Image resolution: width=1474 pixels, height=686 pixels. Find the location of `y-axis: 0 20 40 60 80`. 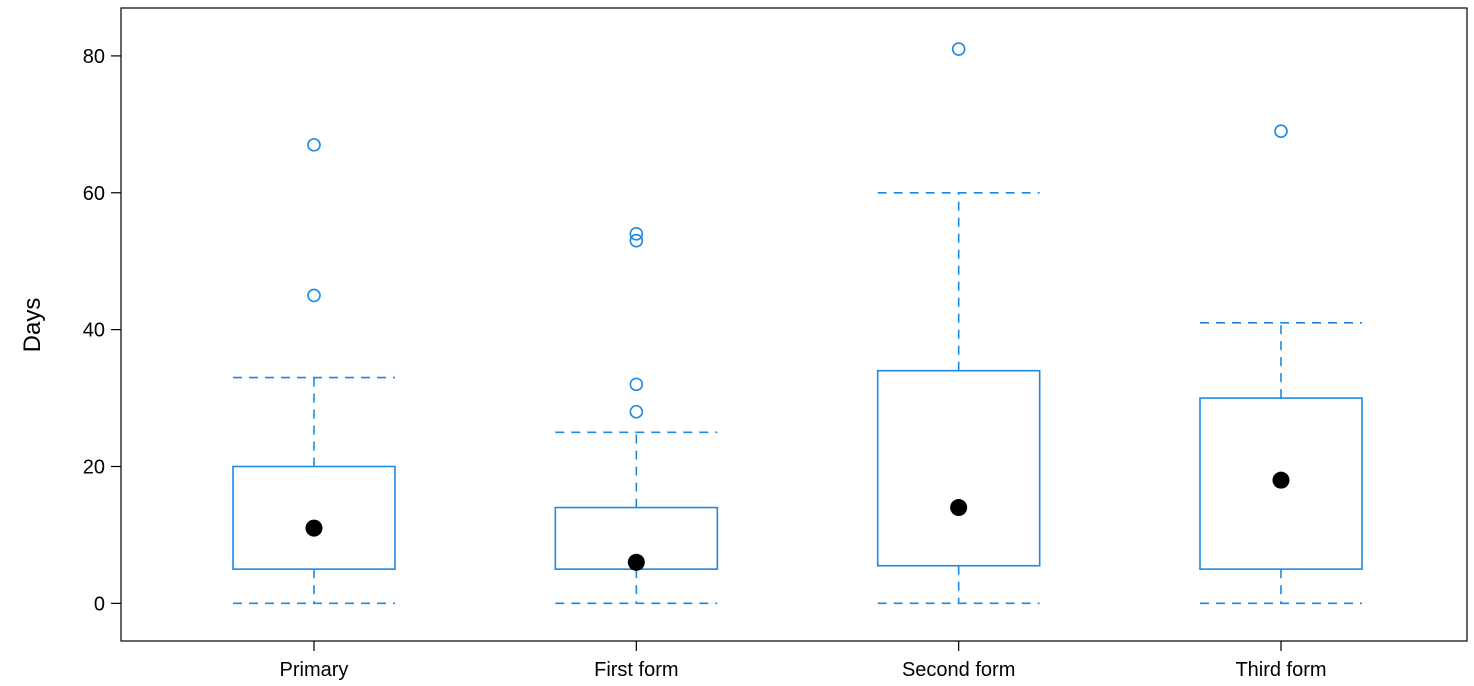

y-axis: 0 20 40 60 80 is located at coordinates (102, 330).